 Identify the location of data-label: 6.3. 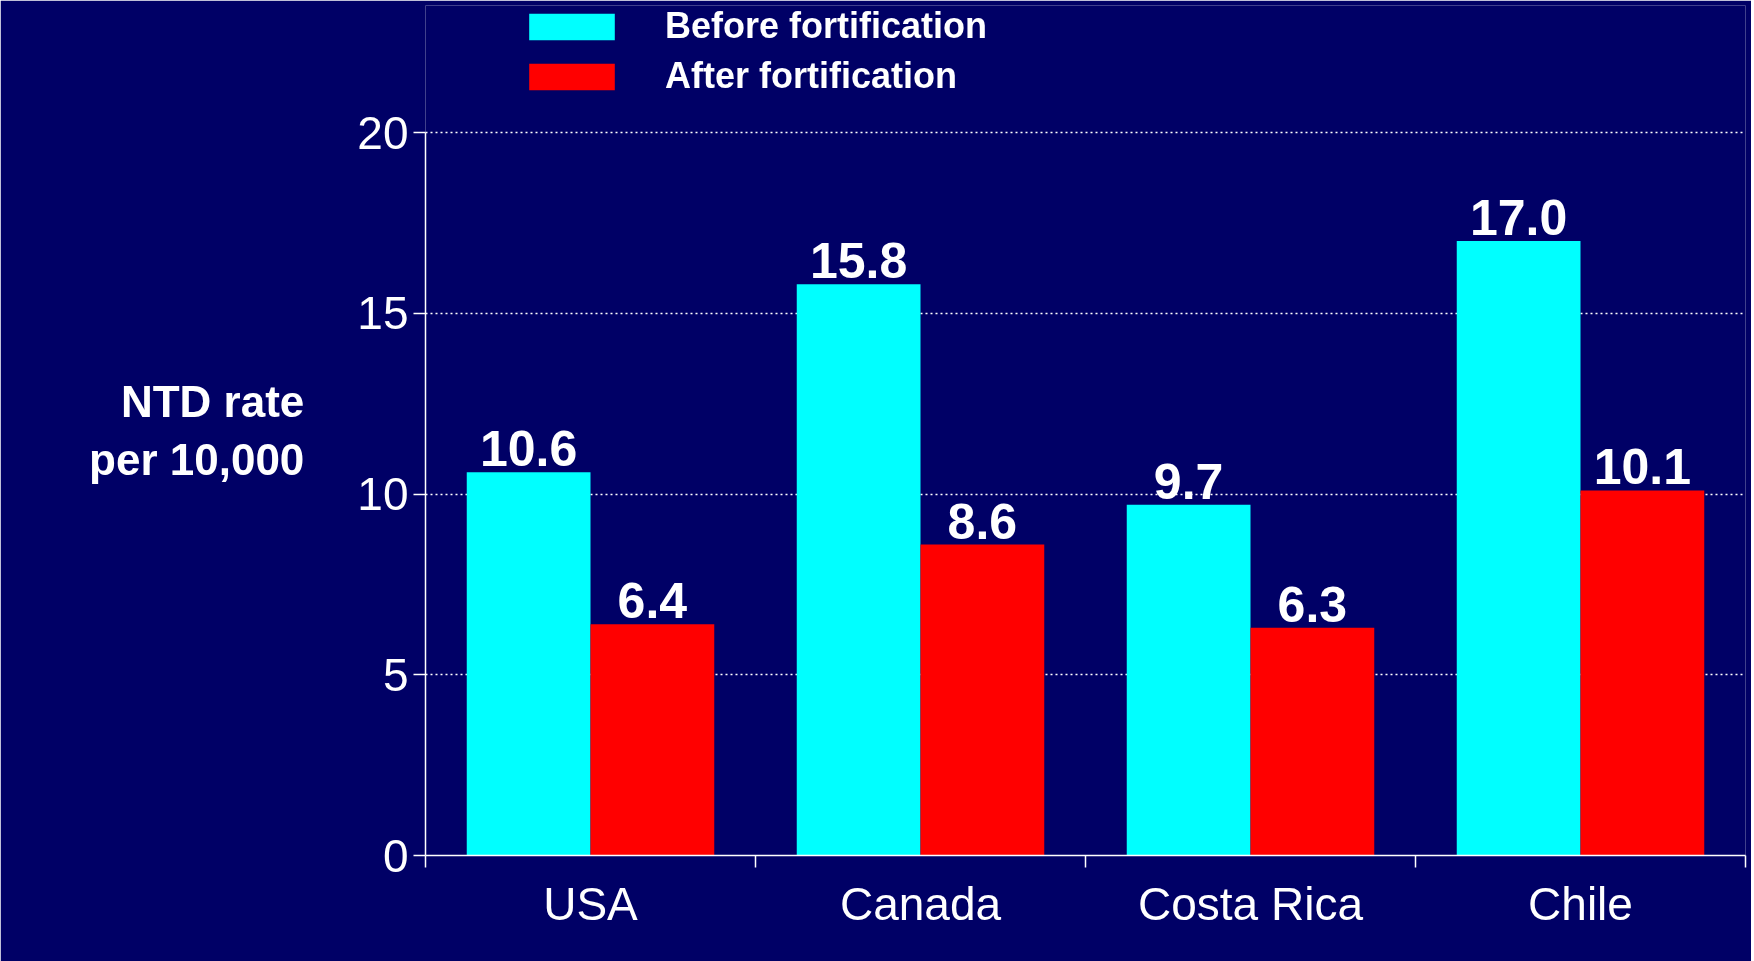
(1312, 604).